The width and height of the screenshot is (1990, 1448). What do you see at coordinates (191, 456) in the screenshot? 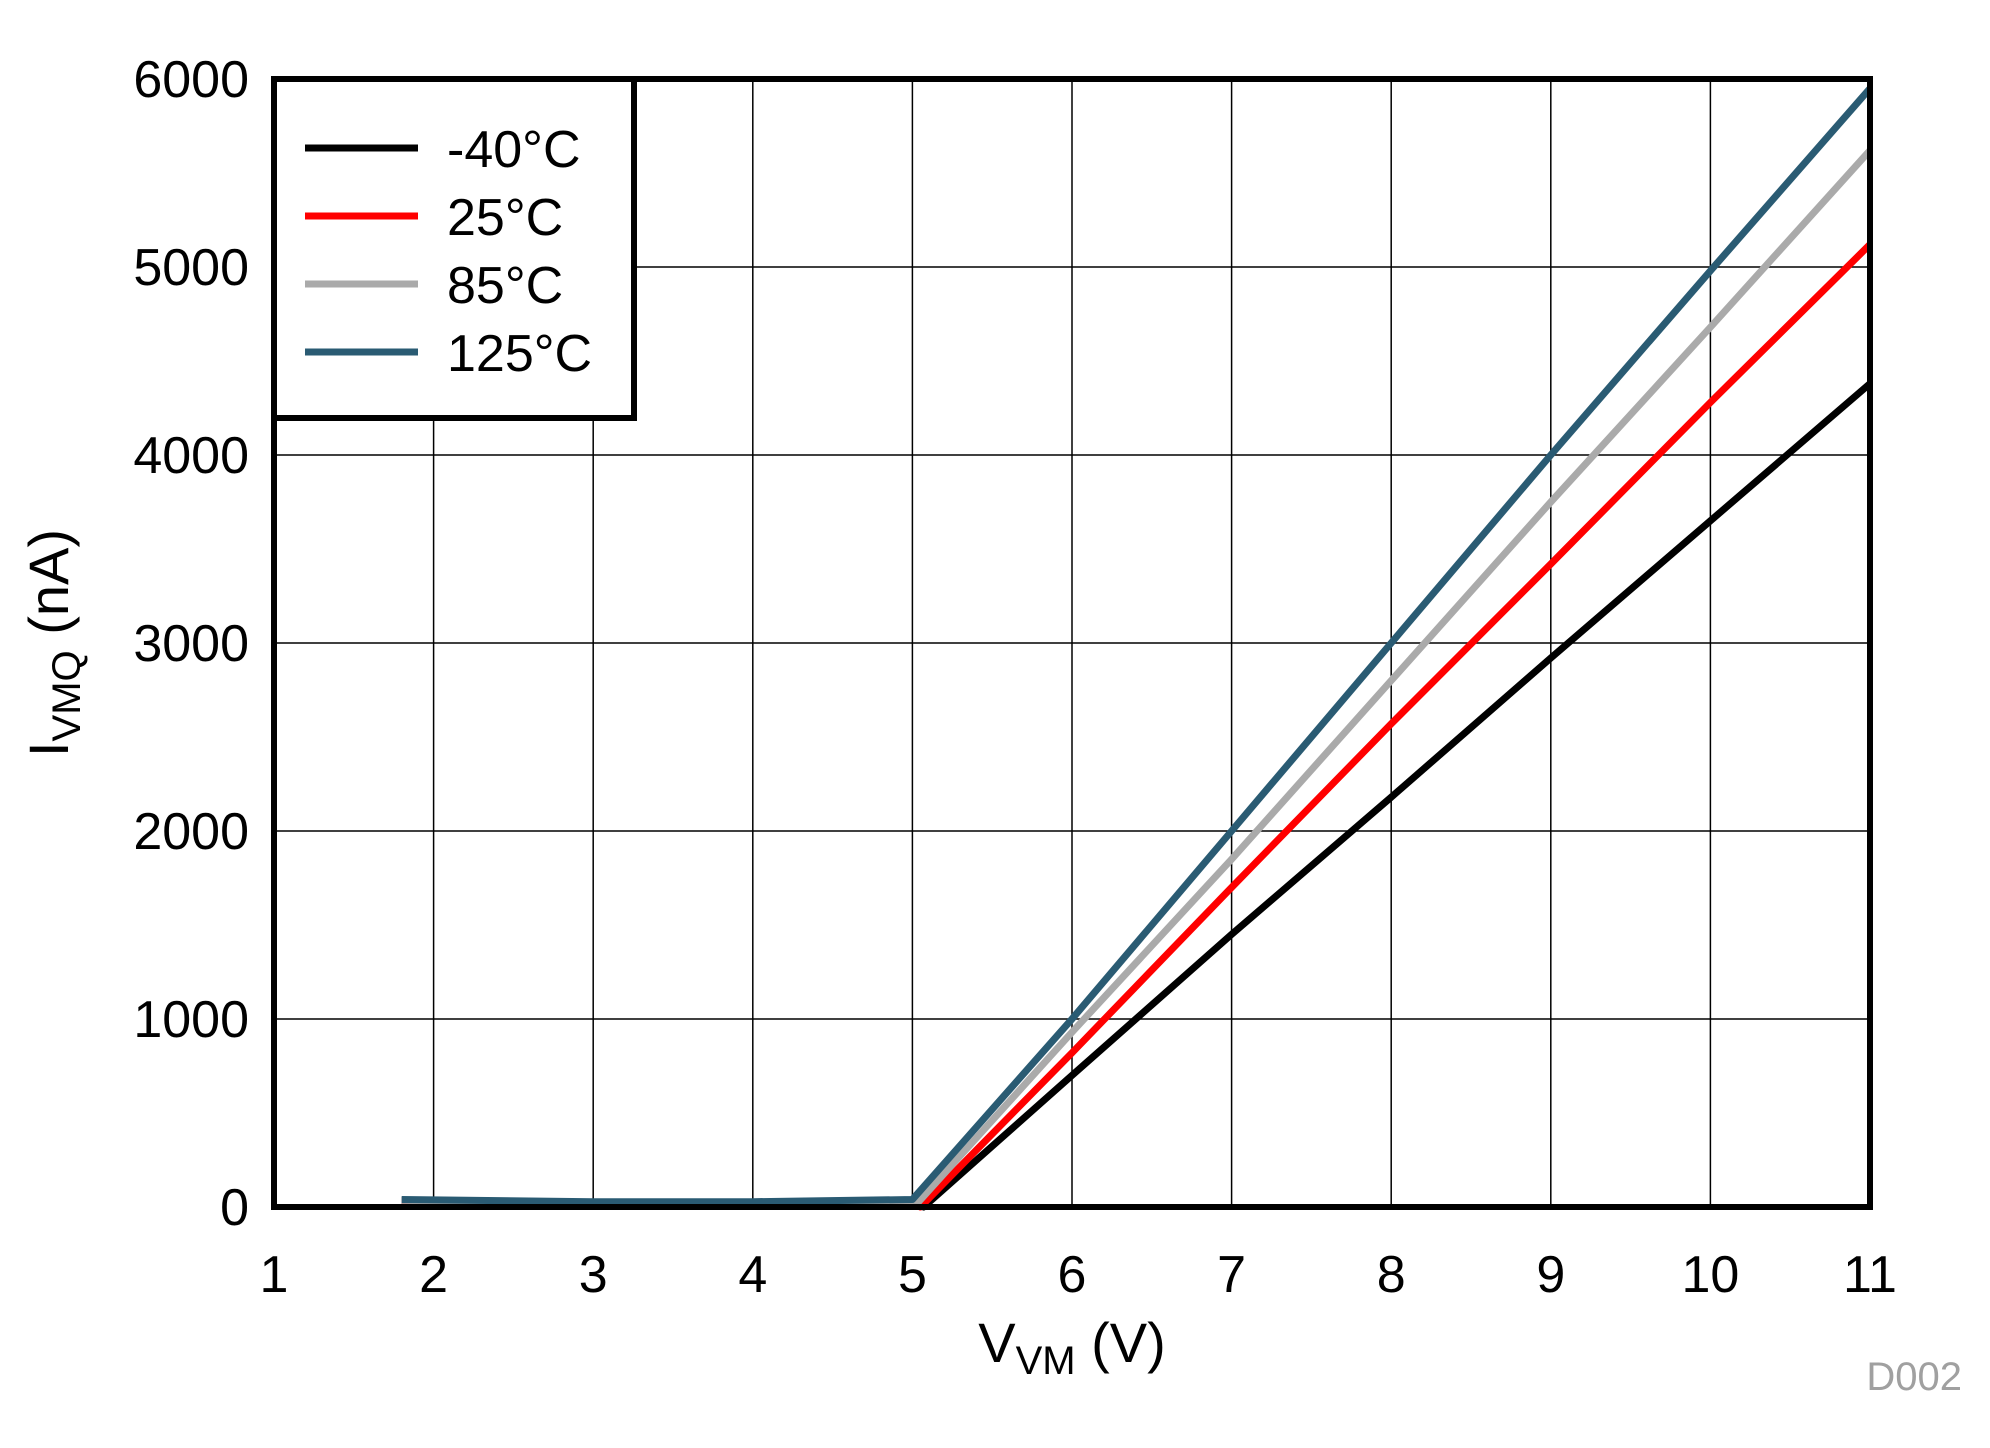
I see `y-tick-label: 4000` at bounding box center [191, 456].